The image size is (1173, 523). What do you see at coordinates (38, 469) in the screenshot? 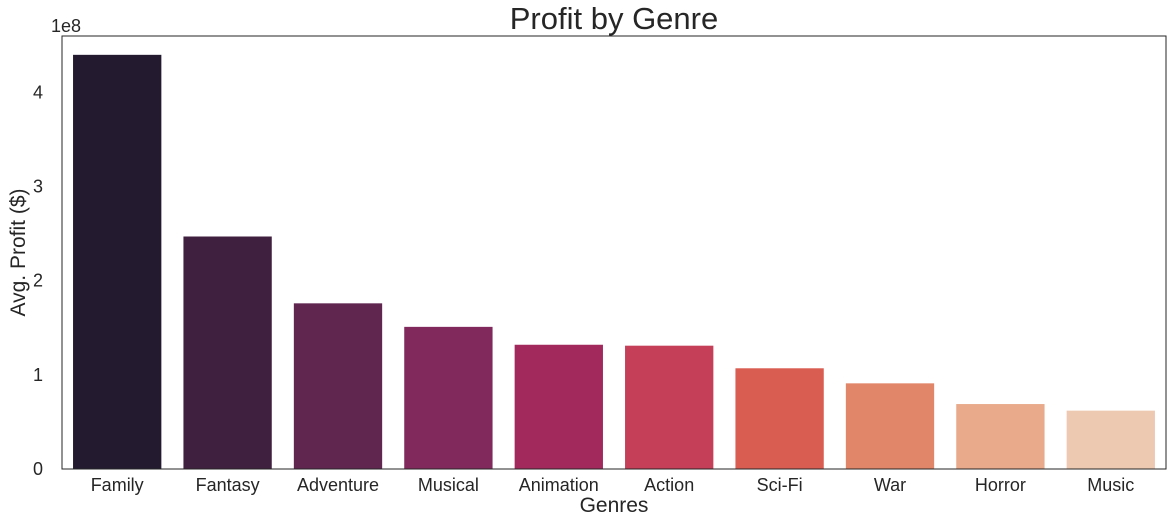
I see `y-tick-label: 0` at bounding box center [38, 469].